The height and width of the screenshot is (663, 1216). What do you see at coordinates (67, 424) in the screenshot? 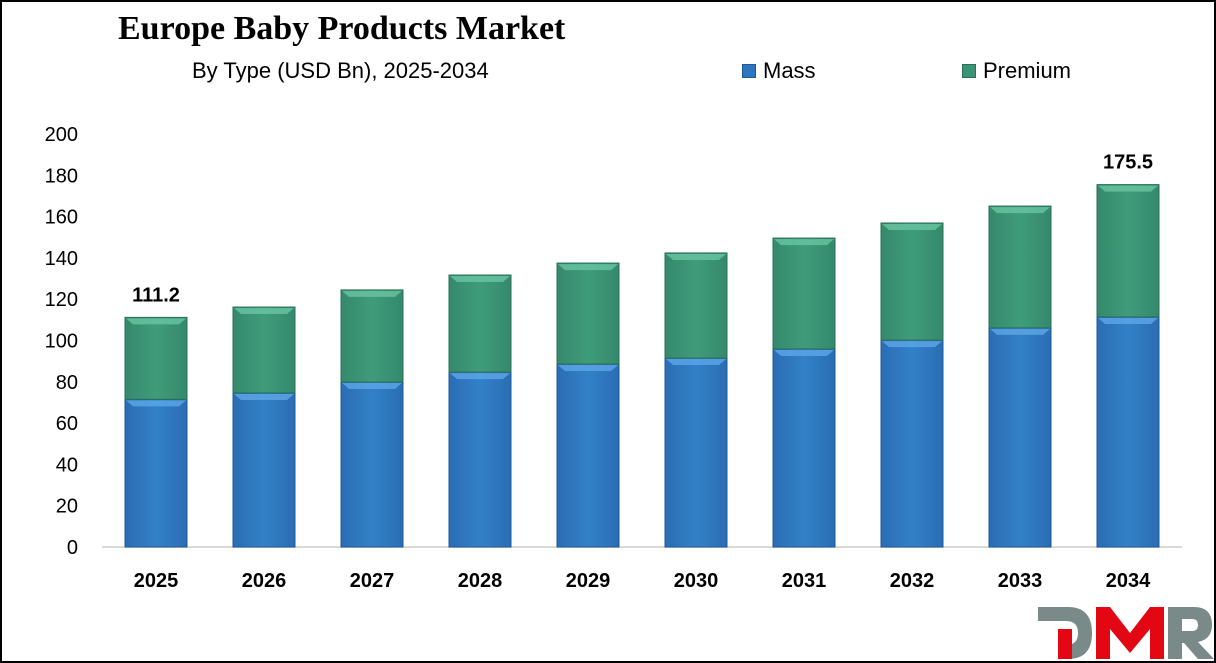
I see `y-tick-label: 60` at bounding box center [67, 424].